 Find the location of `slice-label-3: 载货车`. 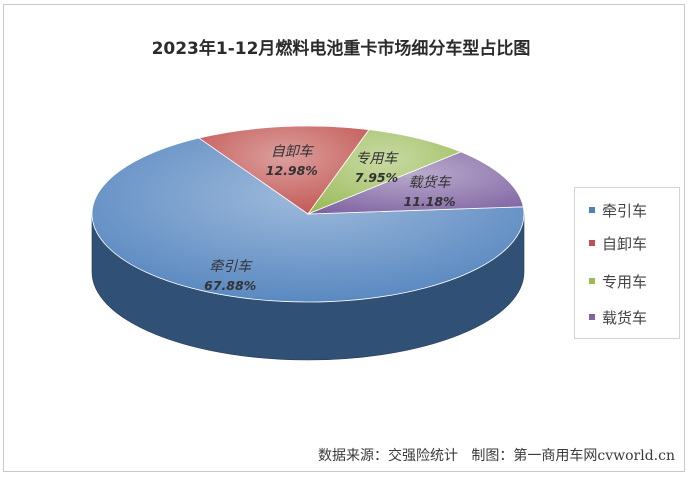

slice-label-3: 载货车 is located at coordinates (431, 183).